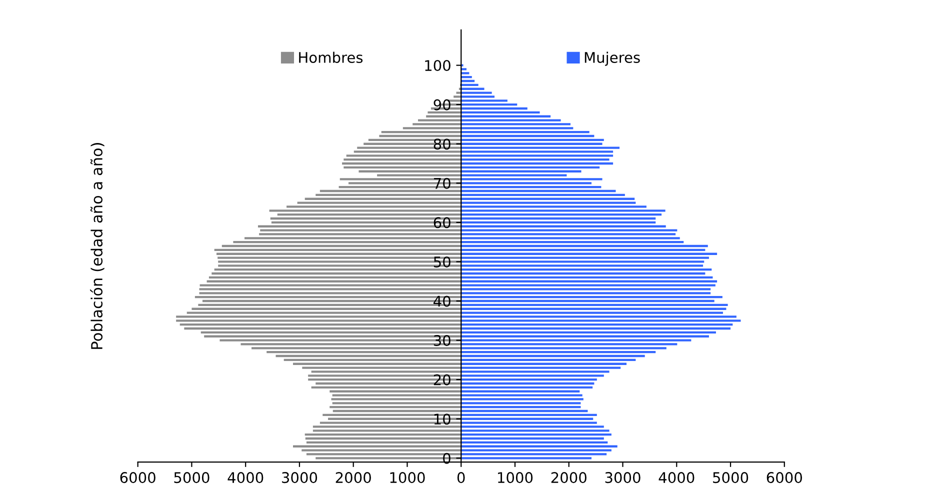 The image size is (925, 499). Describe the element at coordinates (442, 419) in the screenshot. I see `y-tick-label: 10` at that location.